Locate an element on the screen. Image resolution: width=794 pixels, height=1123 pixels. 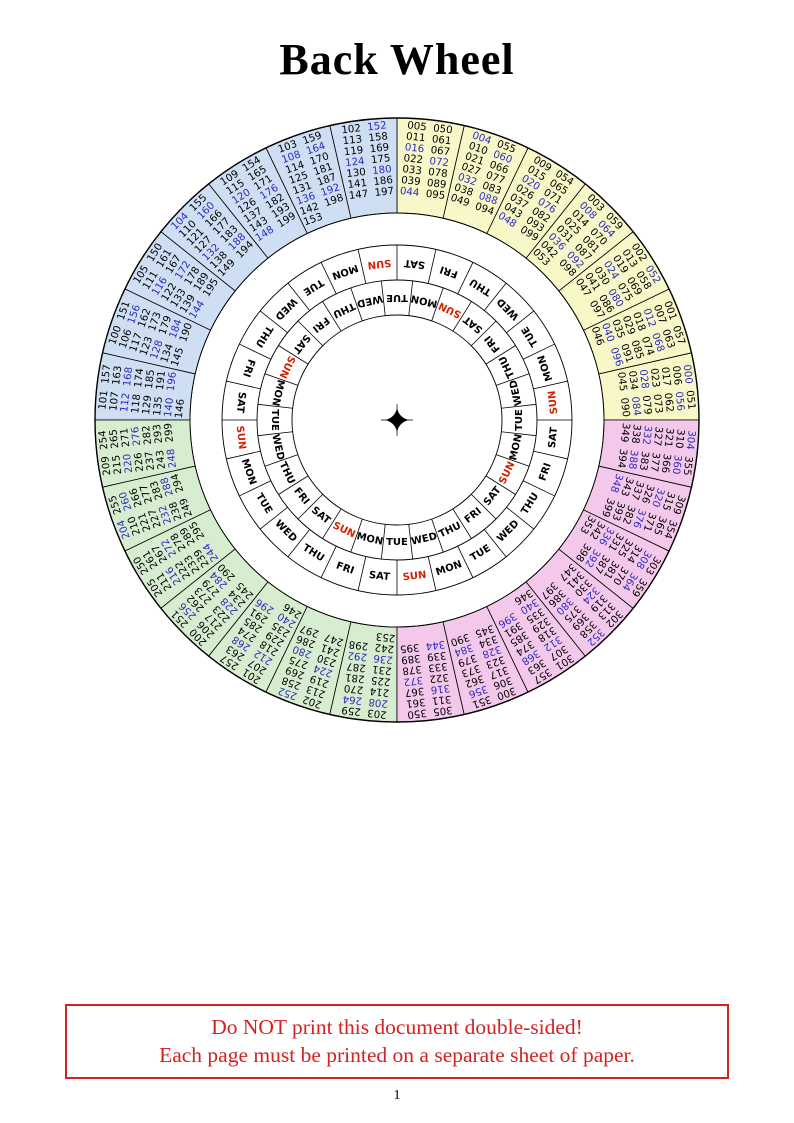
year-number: 215 is located at coordinates (117, 464).